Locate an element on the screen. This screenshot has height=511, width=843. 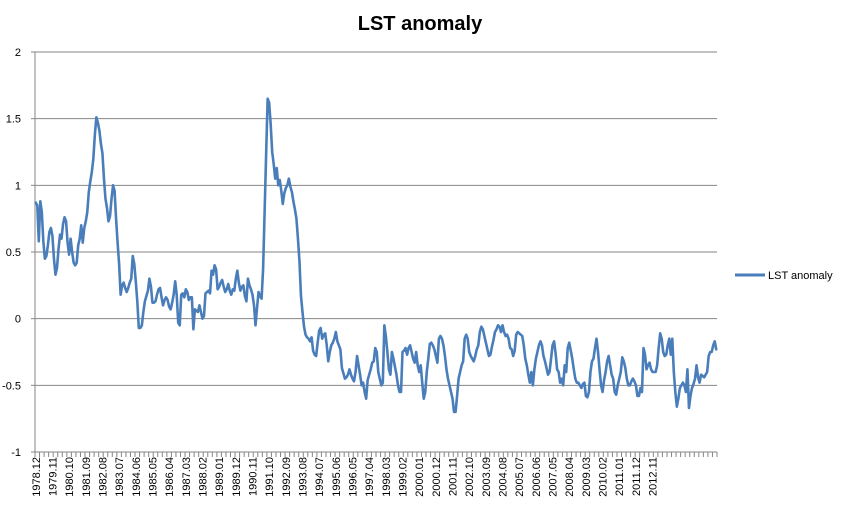
x-tick-label: 1992.09 is located at coordinates (287, 477).